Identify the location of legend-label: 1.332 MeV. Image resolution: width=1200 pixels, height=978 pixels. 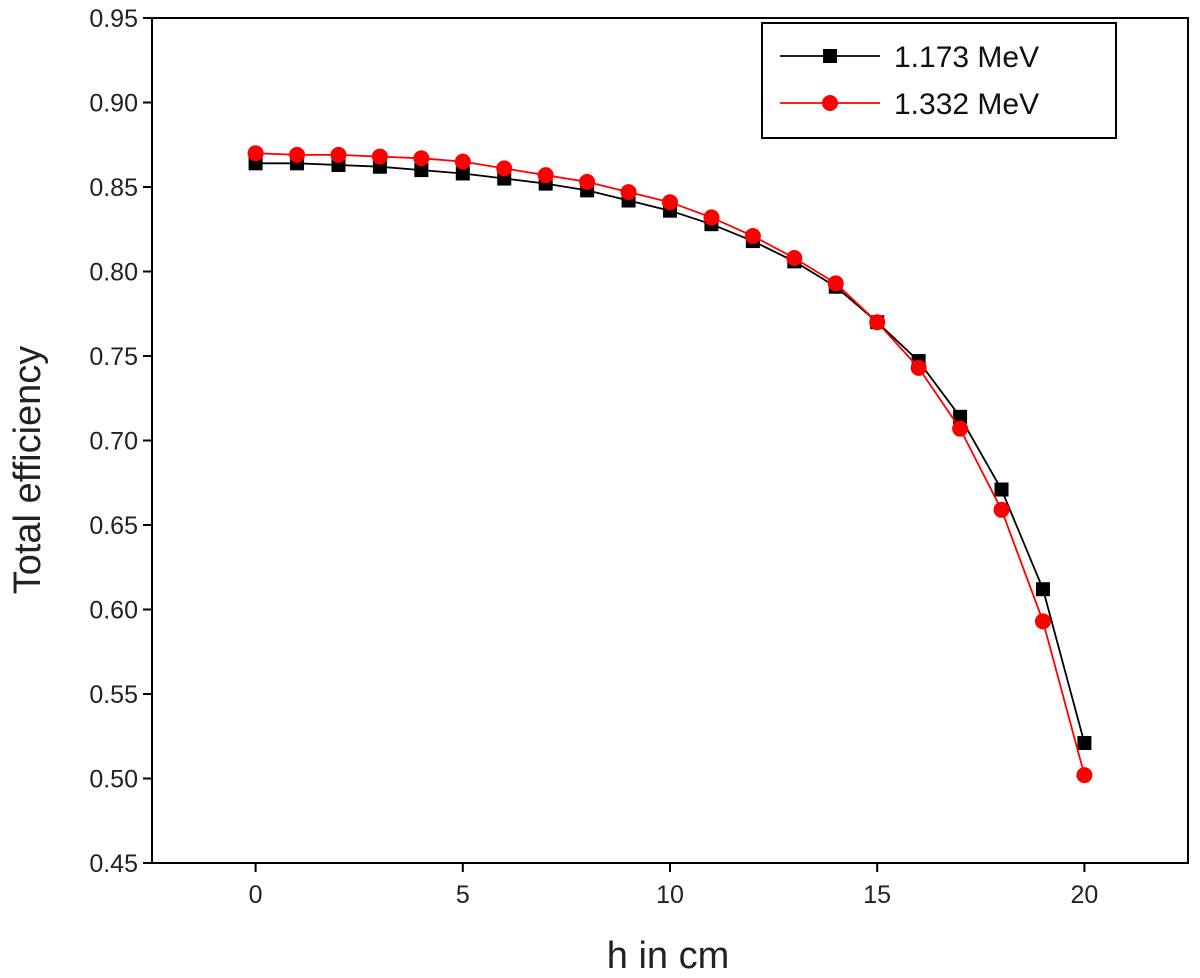
(966, 104).